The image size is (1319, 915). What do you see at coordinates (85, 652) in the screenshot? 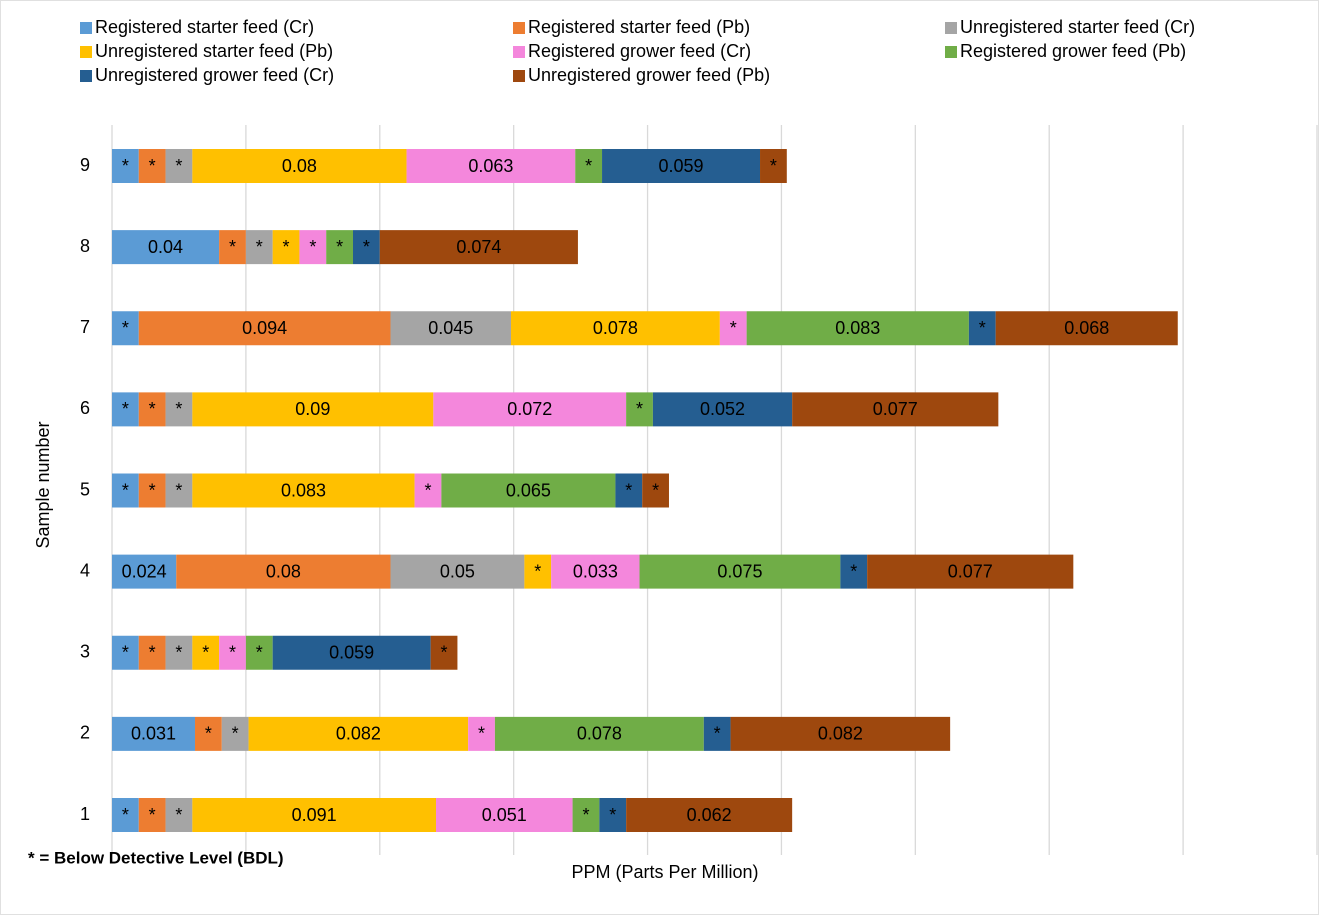
I see `y-tick-label: 3` at bounding box center [85, 652].